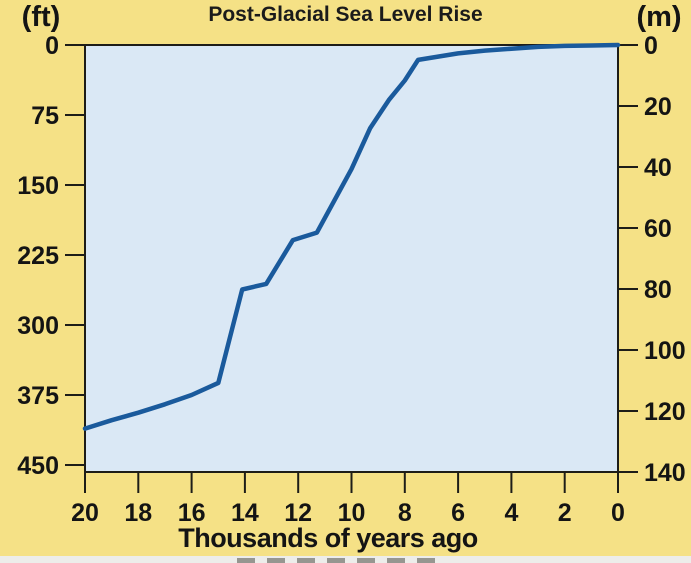  I want to click on right-tick-label: 0, so click(651, 46).